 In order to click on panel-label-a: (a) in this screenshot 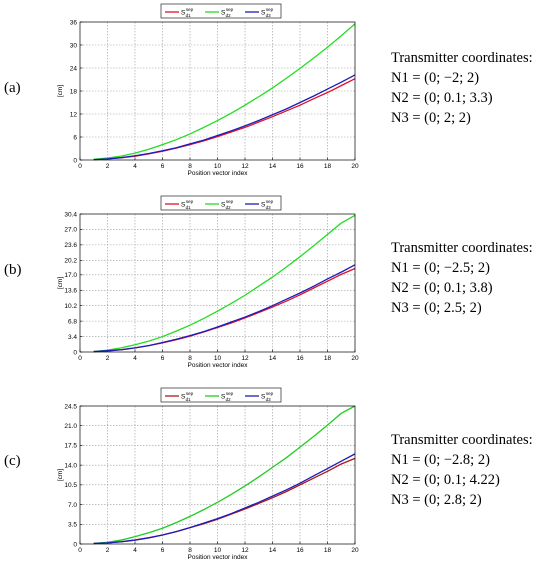, I will do `click(12, 88)`.